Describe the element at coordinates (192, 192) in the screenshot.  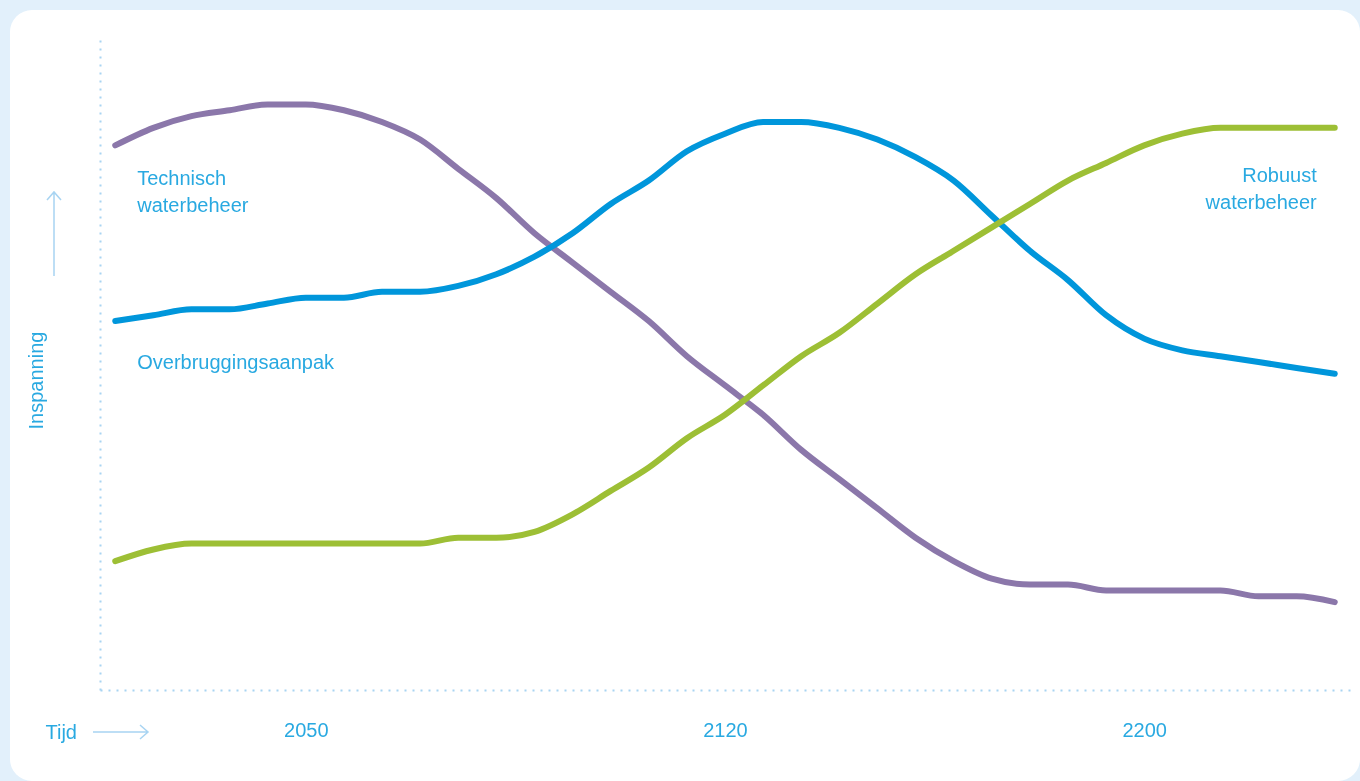
I see `series-label: Technisch waterbeheer` at that location.